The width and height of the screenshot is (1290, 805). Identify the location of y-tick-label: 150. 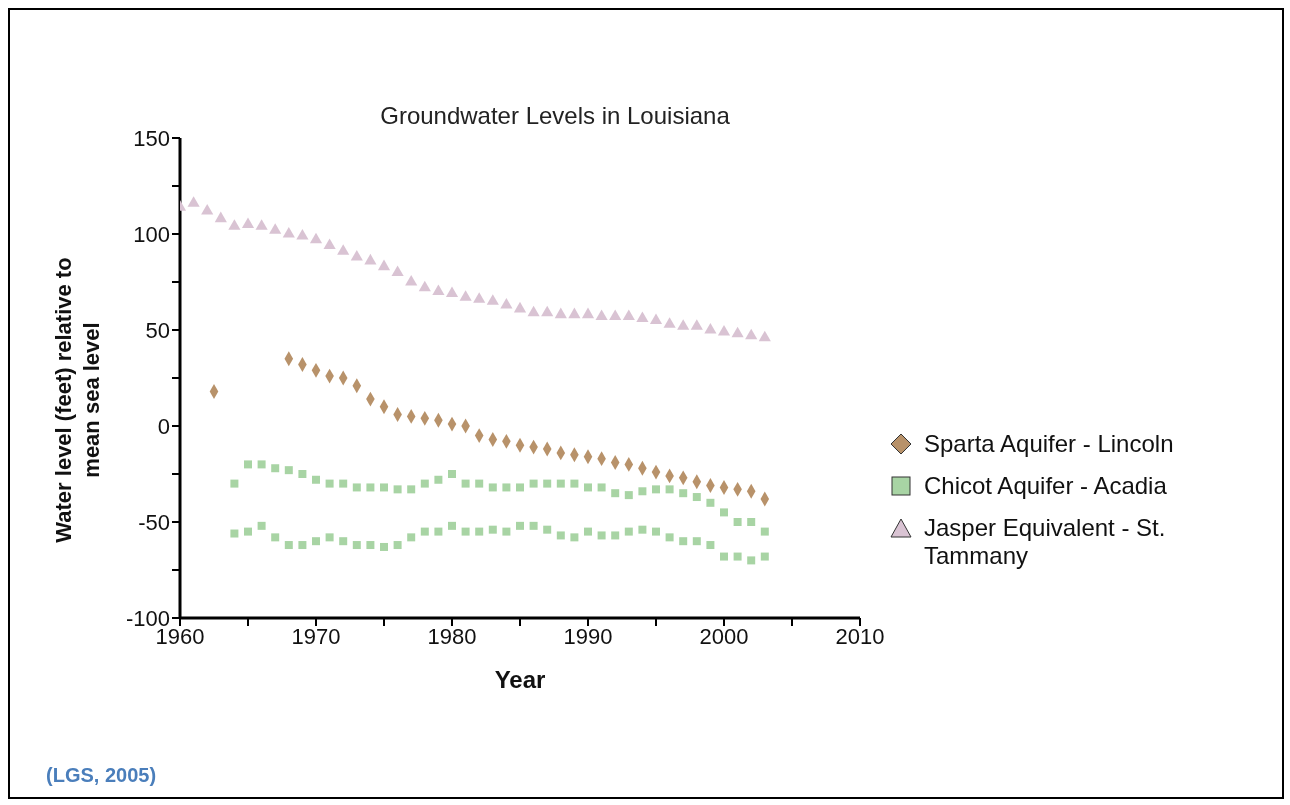
(151, 138).